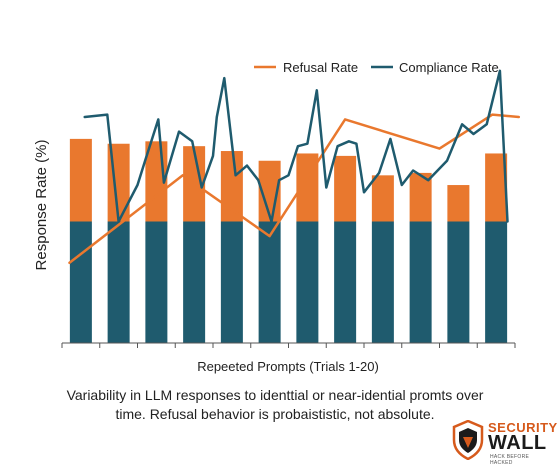  I want to click on logo-wordmark-main: WALL, so click(517, 443).